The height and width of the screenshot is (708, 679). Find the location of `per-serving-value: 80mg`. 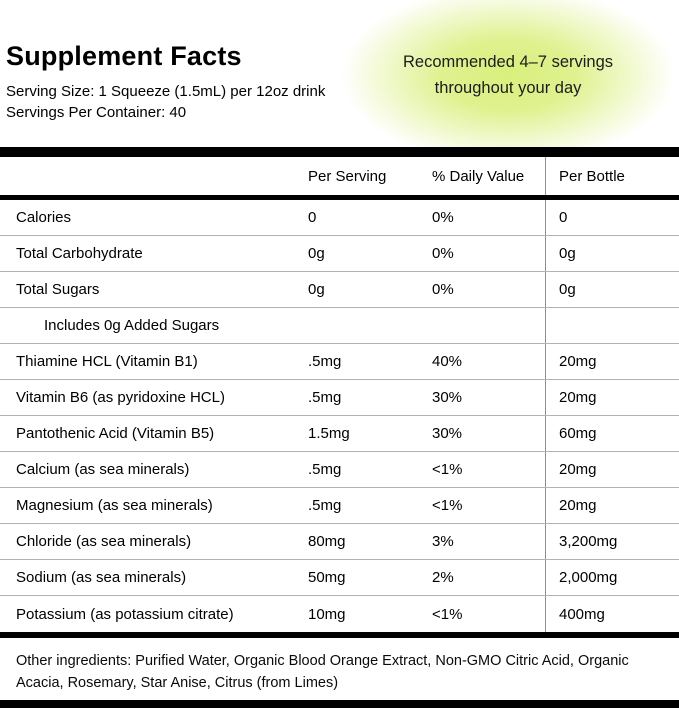

per-serving-value: 80mg is located at coordinates (327, 541).